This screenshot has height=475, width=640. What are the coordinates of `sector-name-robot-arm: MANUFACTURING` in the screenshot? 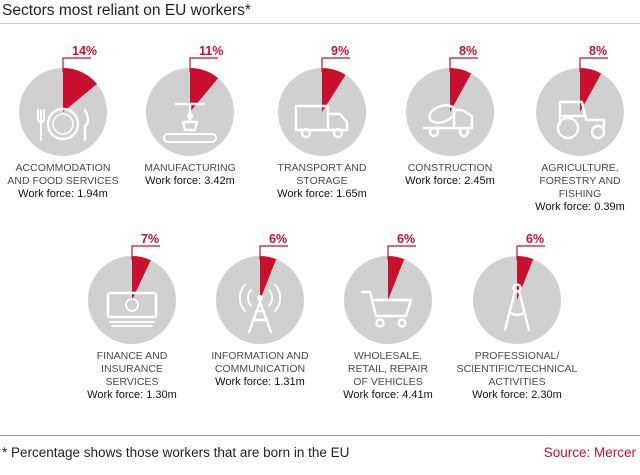 It's located at (190, 168).